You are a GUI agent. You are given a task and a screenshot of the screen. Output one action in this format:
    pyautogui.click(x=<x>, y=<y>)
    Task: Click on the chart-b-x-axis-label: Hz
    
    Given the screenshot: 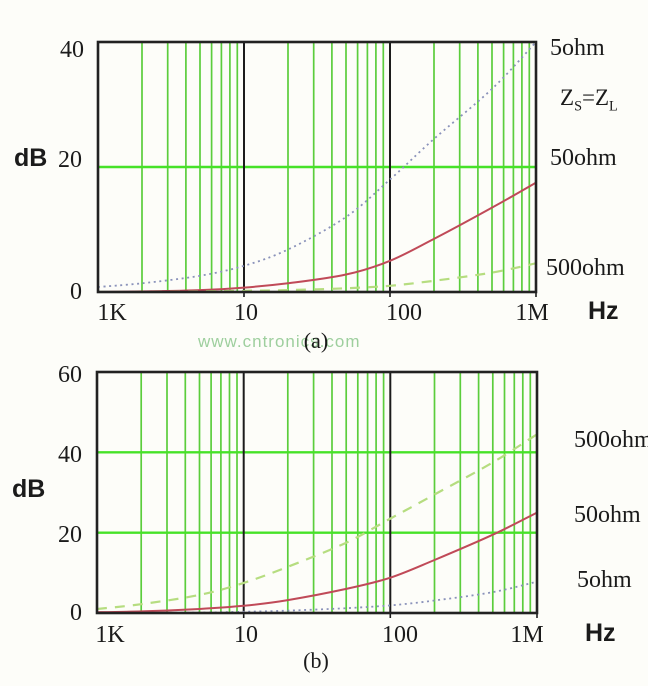 What is the action you would take?
    pyautogui.click(x=600, y=633)
    